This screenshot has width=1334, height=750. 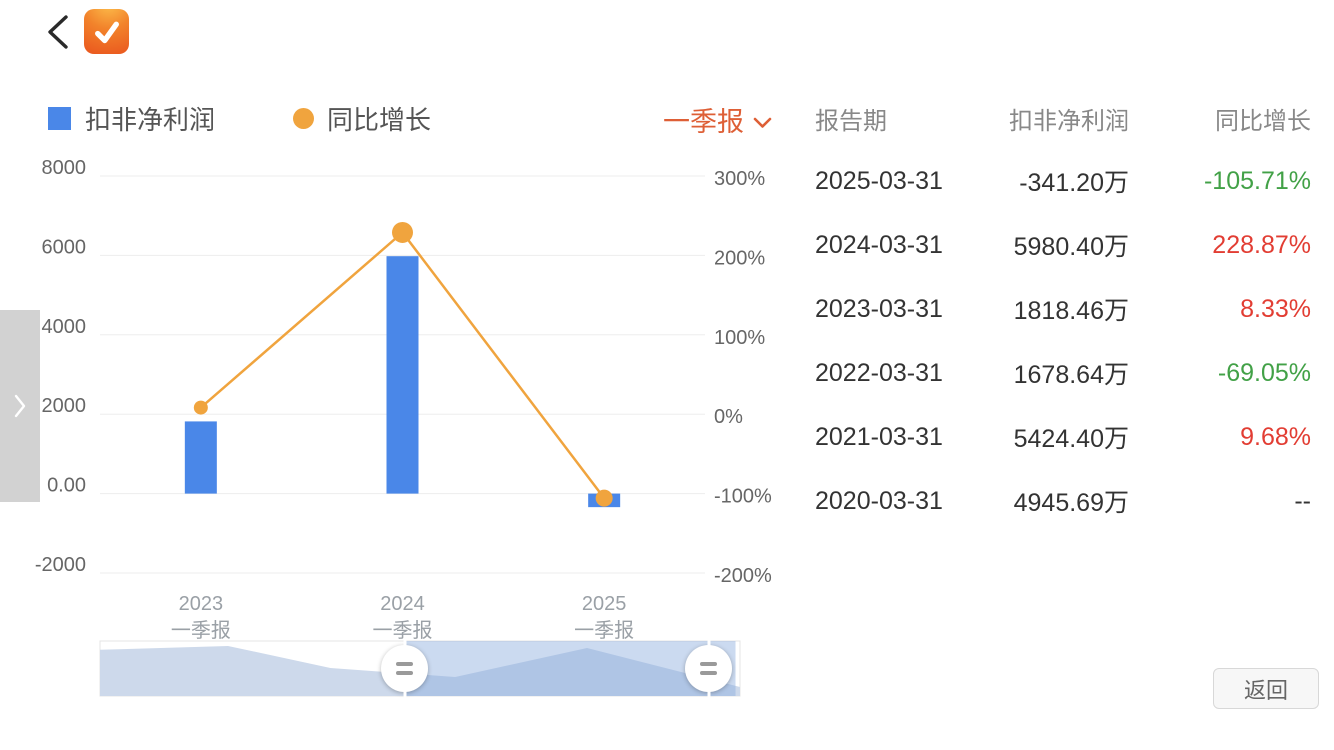 I want to click on left-axis-tick: 8000, so click(x=64, y=168).